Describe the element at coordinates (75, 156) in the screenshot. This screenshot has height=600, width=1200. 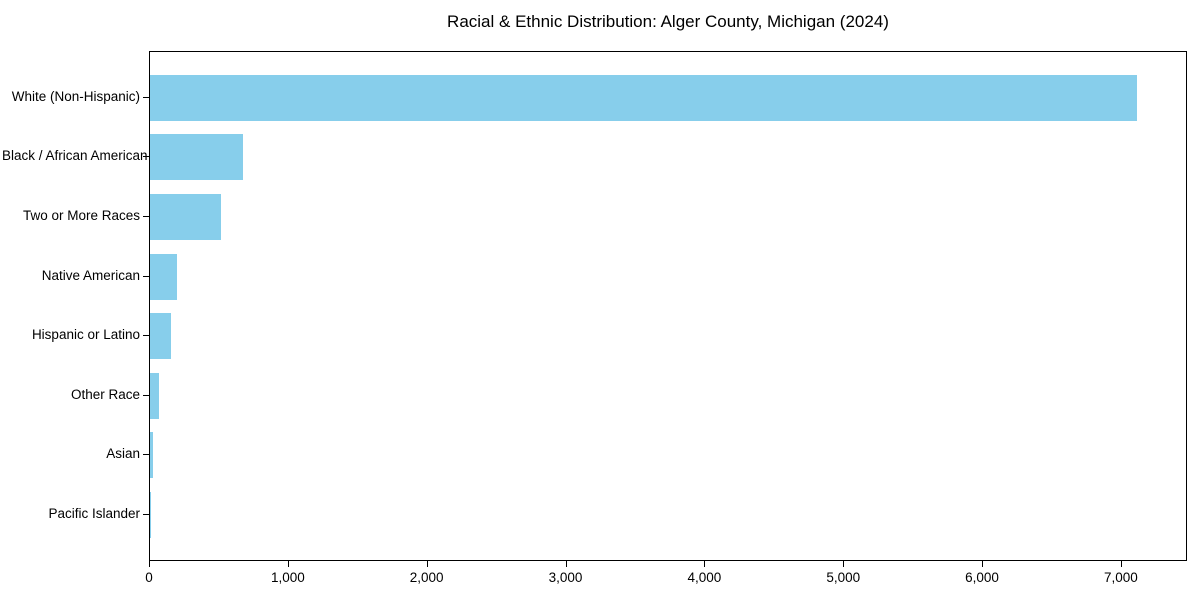
I see `y-tick-label: Black / African American` at that location.